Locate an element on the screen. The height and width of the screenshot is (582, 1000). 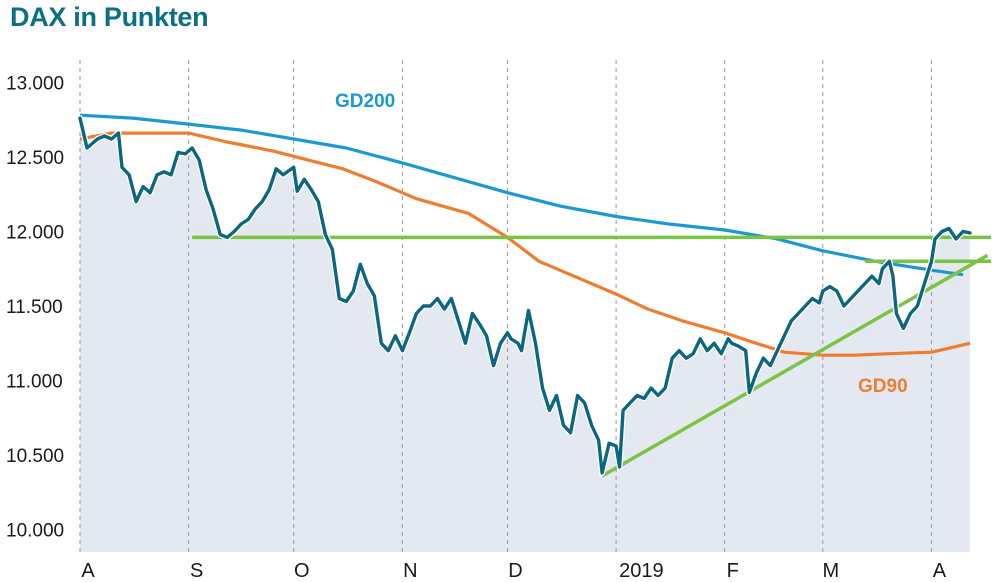
y-tick-label: 11.500 is located at coordinates (34, 307).